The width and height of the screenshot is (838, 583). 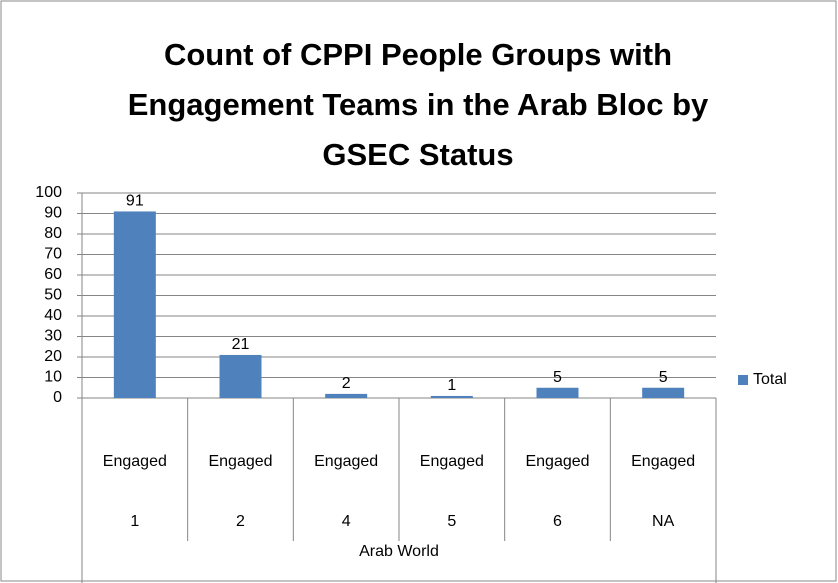 I want to click on category-group-label: Arab World, so click(x=399, y=551).